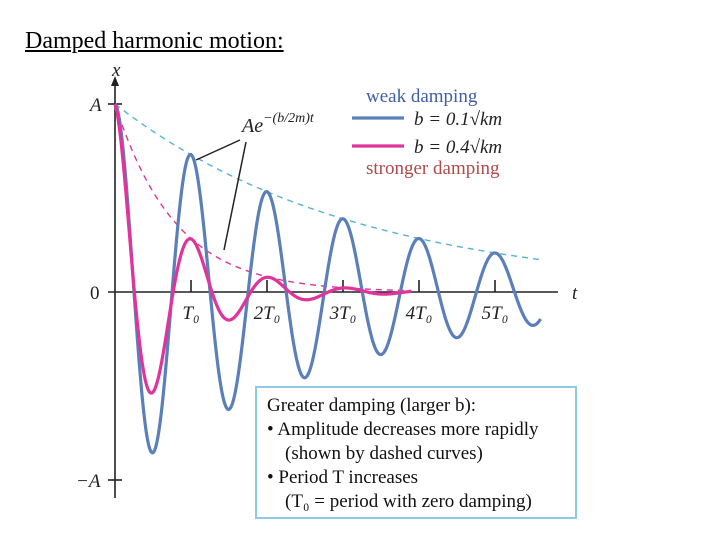 The height and width of the screenshot is (540, 720). I want to click on x-axis-arrow, so click(115, 81).